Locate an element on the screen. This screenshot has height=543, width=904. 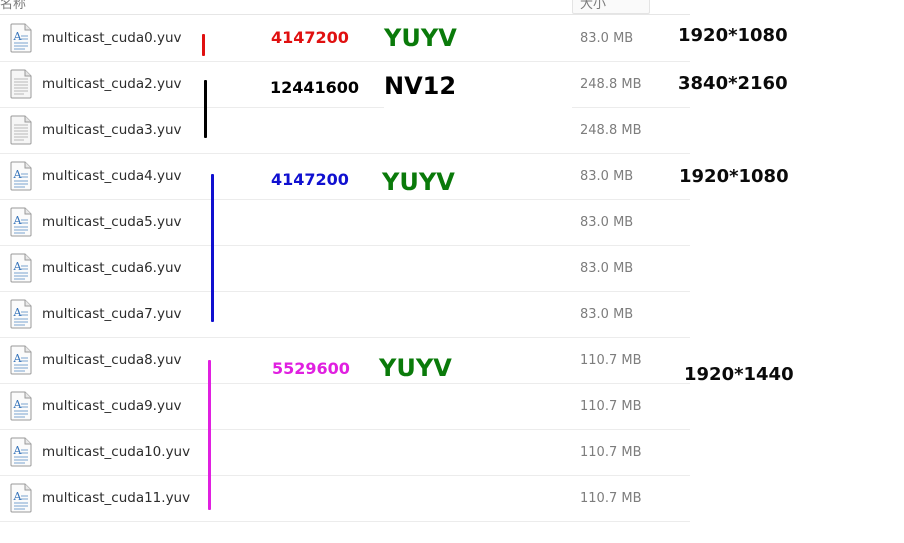
group4-format: YUYV is located at coordinates (415, 368).